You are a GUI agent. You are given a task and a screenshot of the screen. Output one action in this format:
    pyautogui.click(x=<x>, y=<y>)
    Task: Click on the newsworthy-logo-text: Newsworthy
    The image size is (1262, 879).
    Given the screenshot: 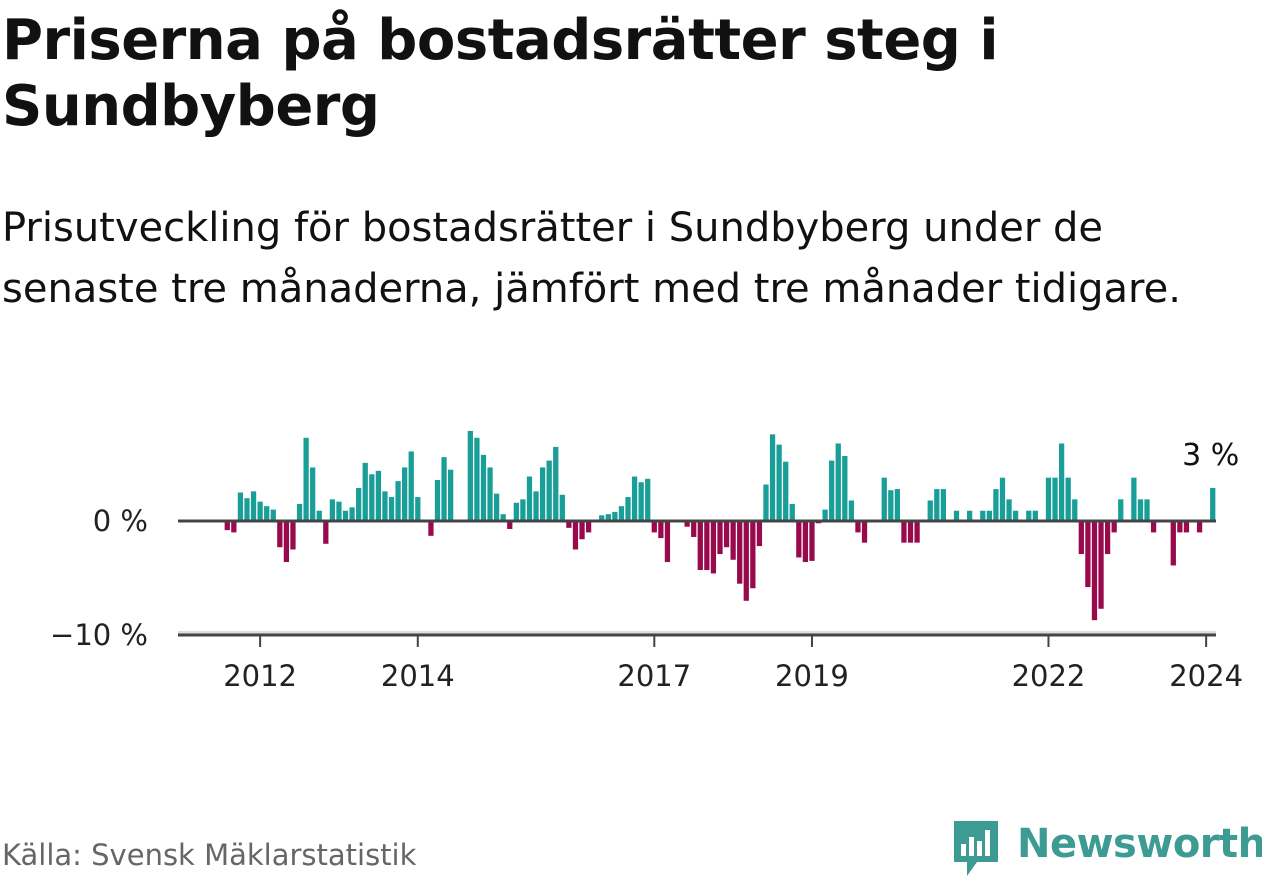 What is the action you would take?
    pyautogui.click(x=1139, y=844)
    